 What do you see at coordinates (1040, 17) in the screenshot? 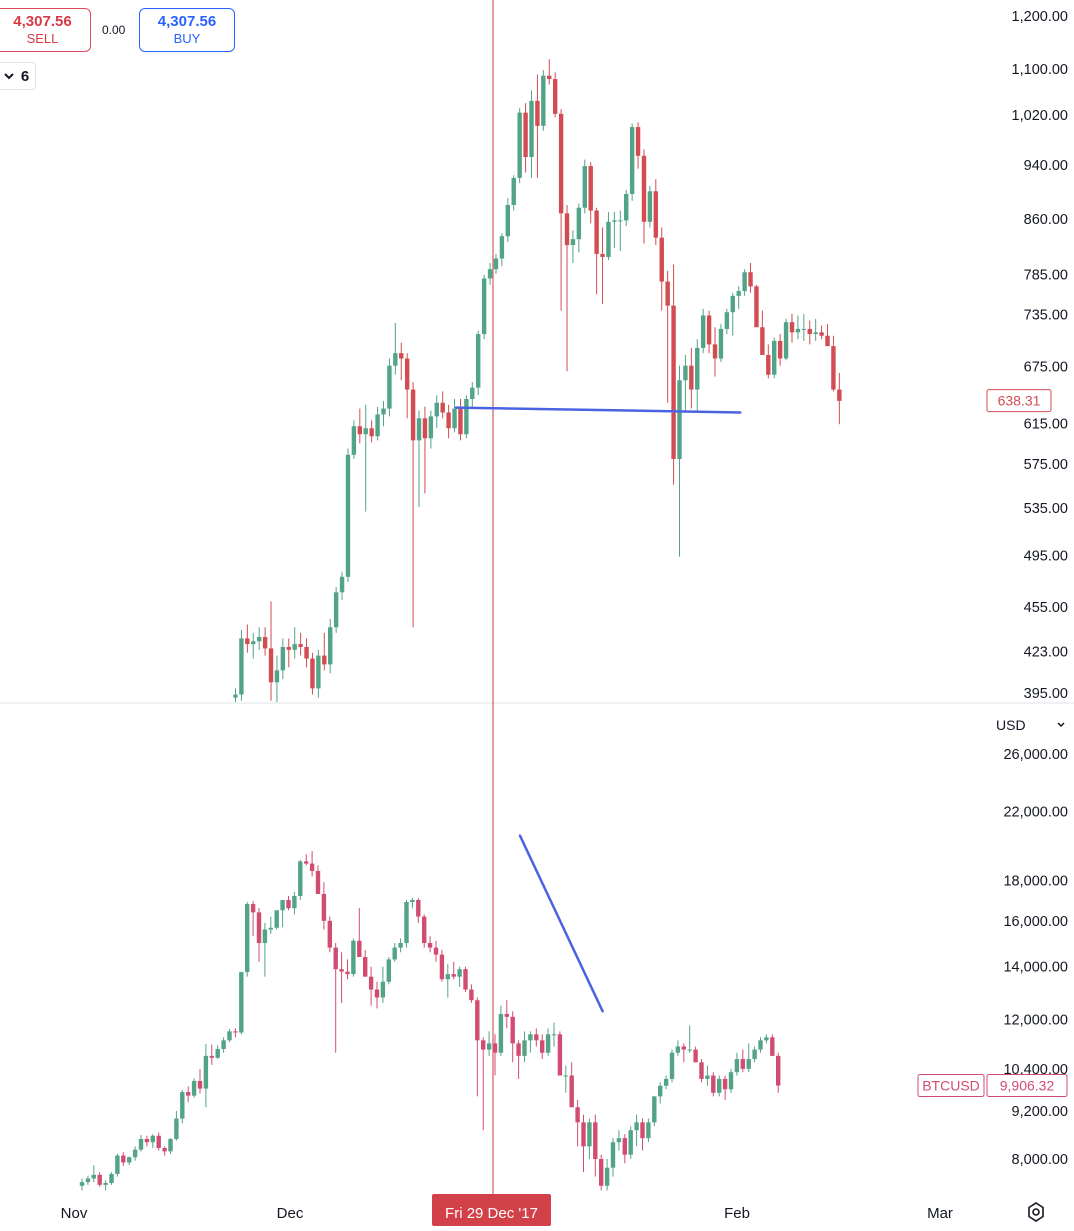
I see `price-tick-label: 1,200.00` at bounding box center [1040, 17].